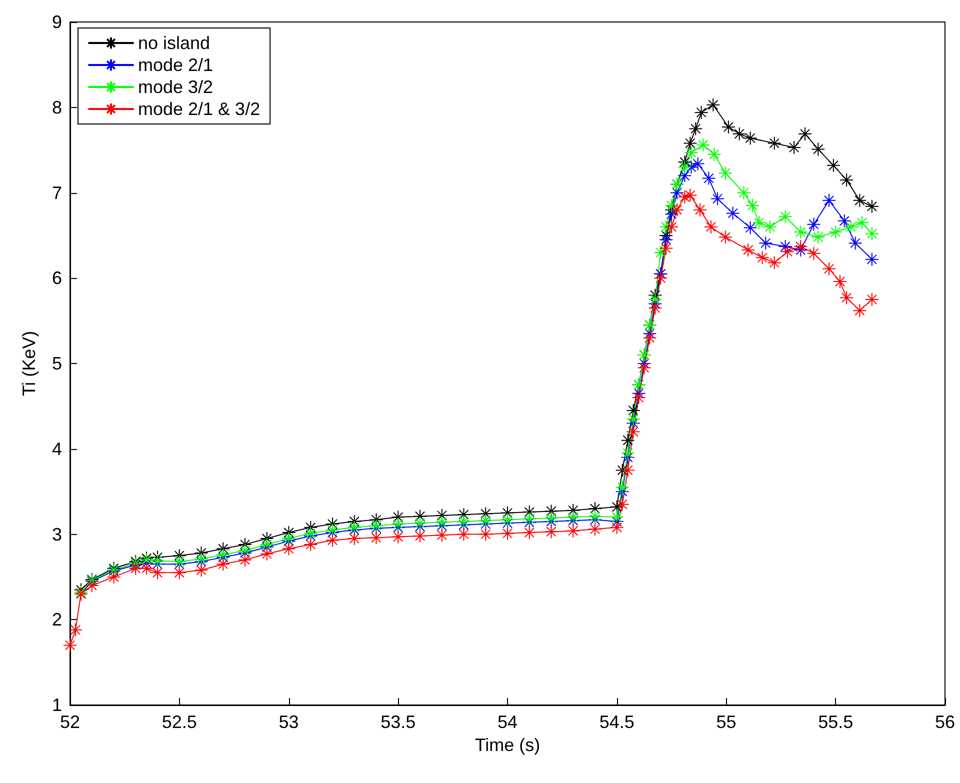 This screenshot has width=960, height=783. I want to click on x-tick-label: 52.5, so click(179, 722).